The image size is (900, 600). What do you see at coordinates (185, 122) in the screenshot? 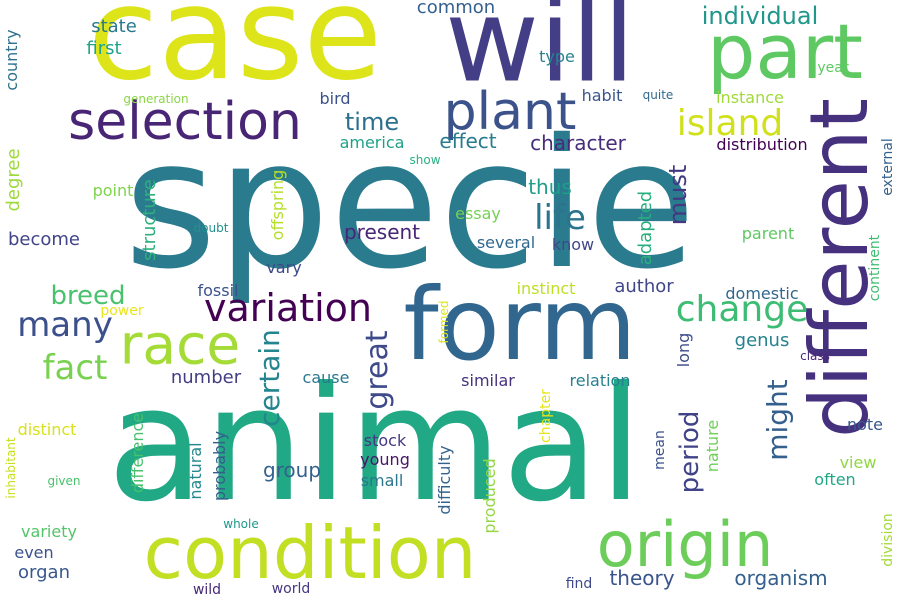
I see `cloud-word-selection: selection` at bounding box center [185, 122].